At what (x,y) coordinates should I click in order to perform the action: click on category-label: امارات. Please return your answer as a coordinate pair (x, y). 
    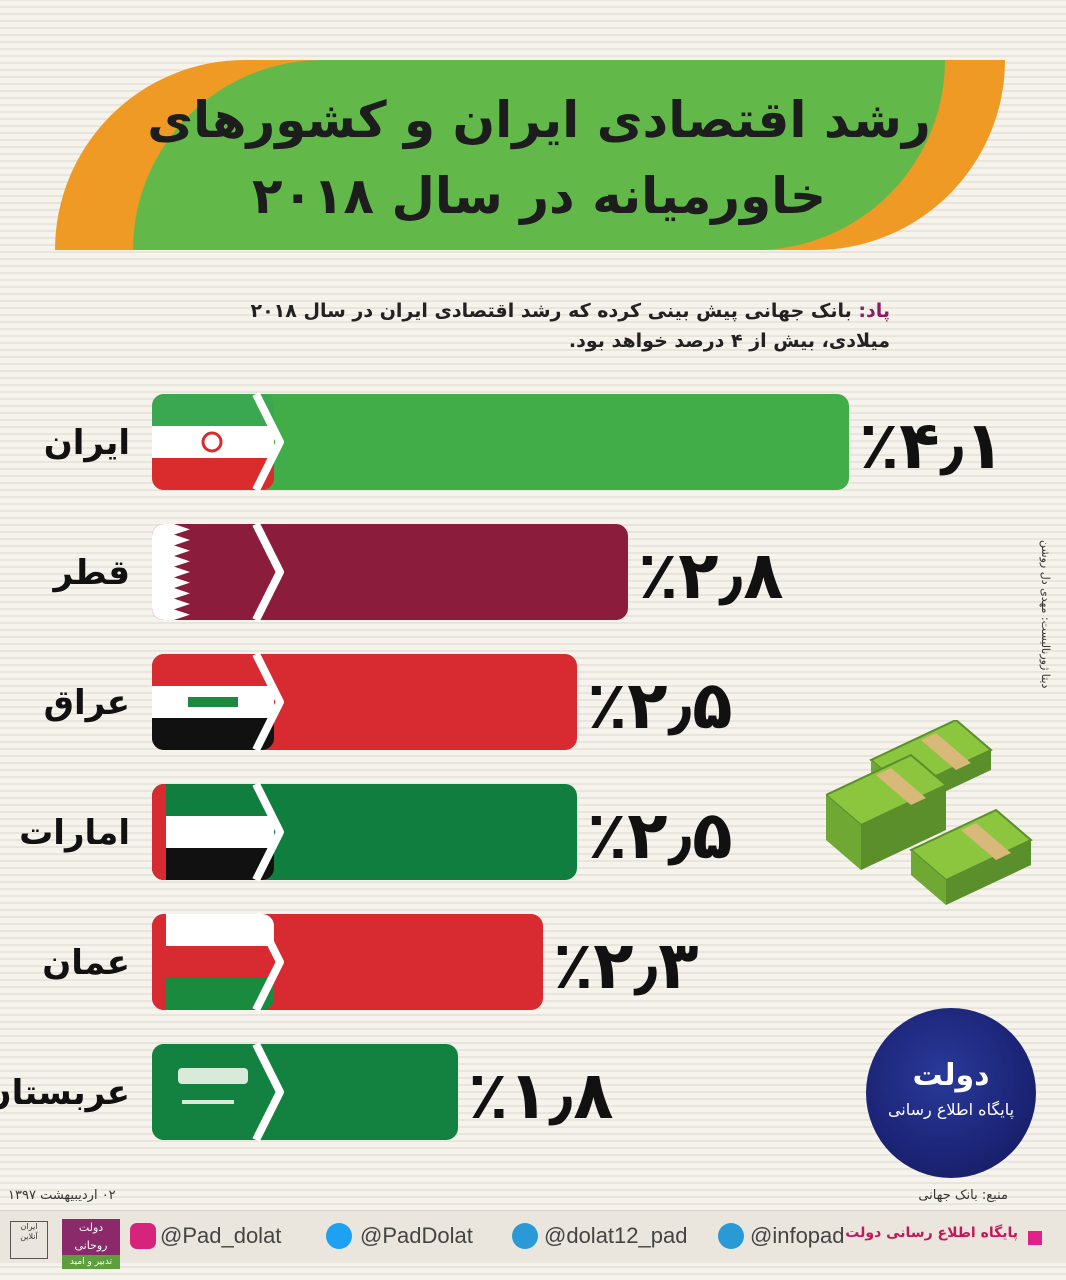
    Looking at the image, I should click on (74, 833).